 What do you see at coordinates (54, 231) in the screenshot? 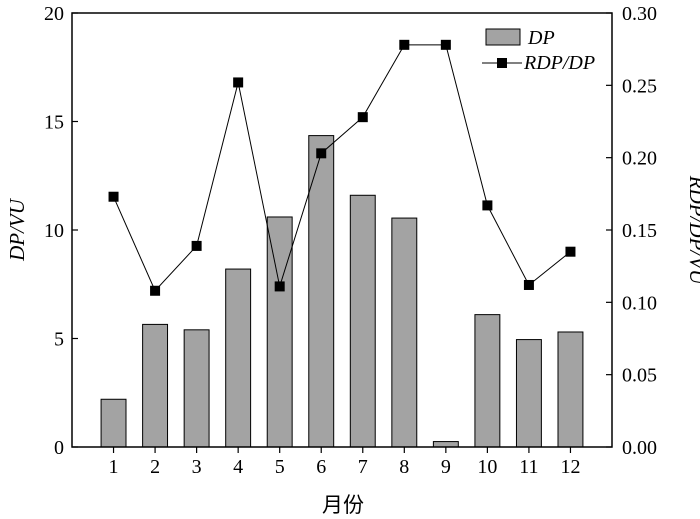
I see `y-left-tick-label: 10` at bounding box center [54, 231].